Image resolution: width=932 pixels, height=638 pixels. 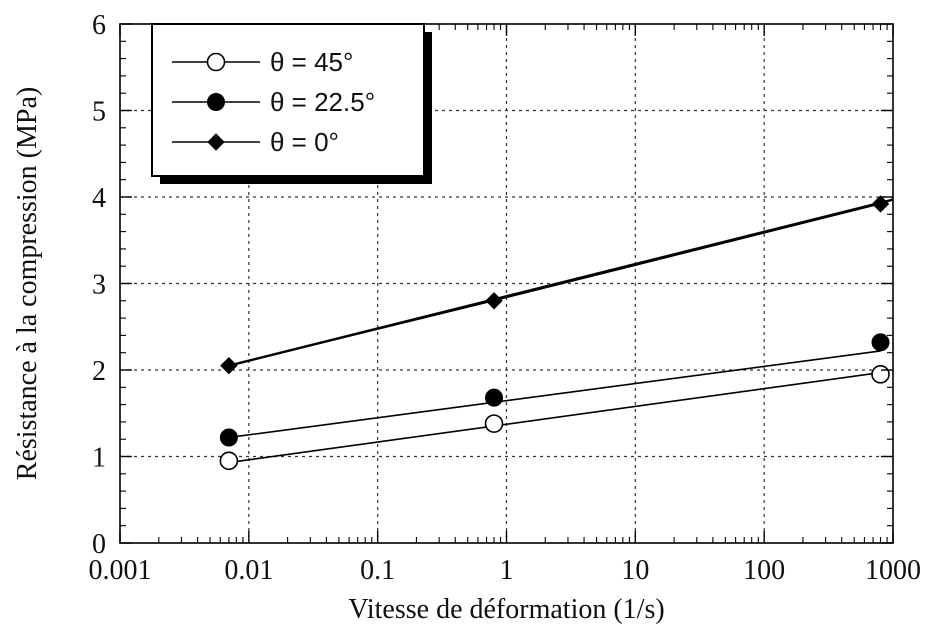 What do you see at coordinates (893, 570) in the screenshot?
I see `x-tick-label: 1000` at bounding box center [893, 570].